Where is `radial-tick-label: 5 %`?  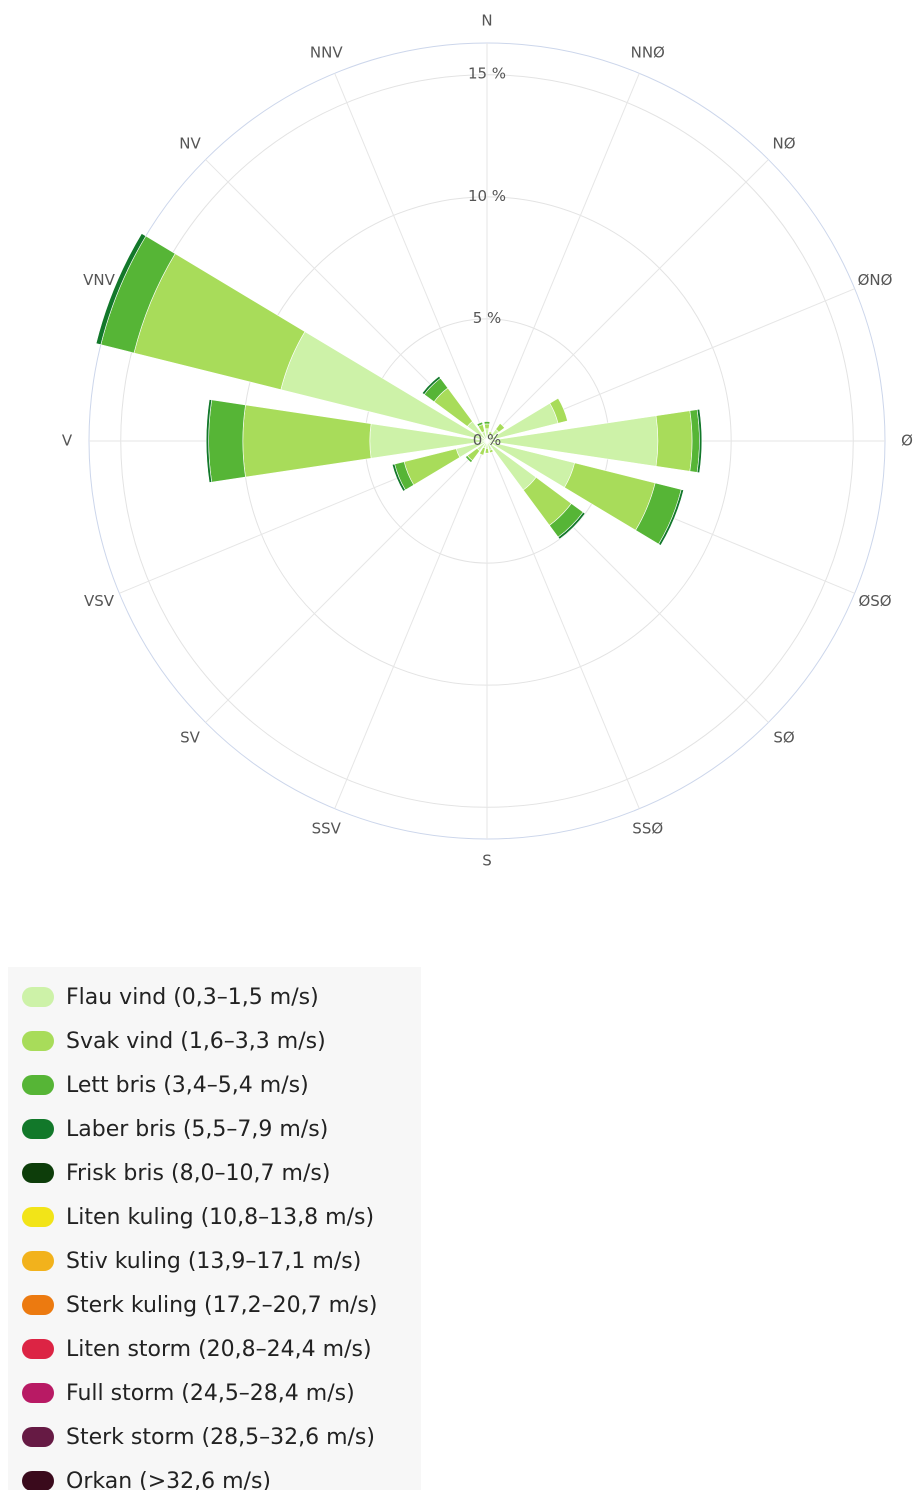 radial-tick-label: 5 % is located at coordinates (487, 318).